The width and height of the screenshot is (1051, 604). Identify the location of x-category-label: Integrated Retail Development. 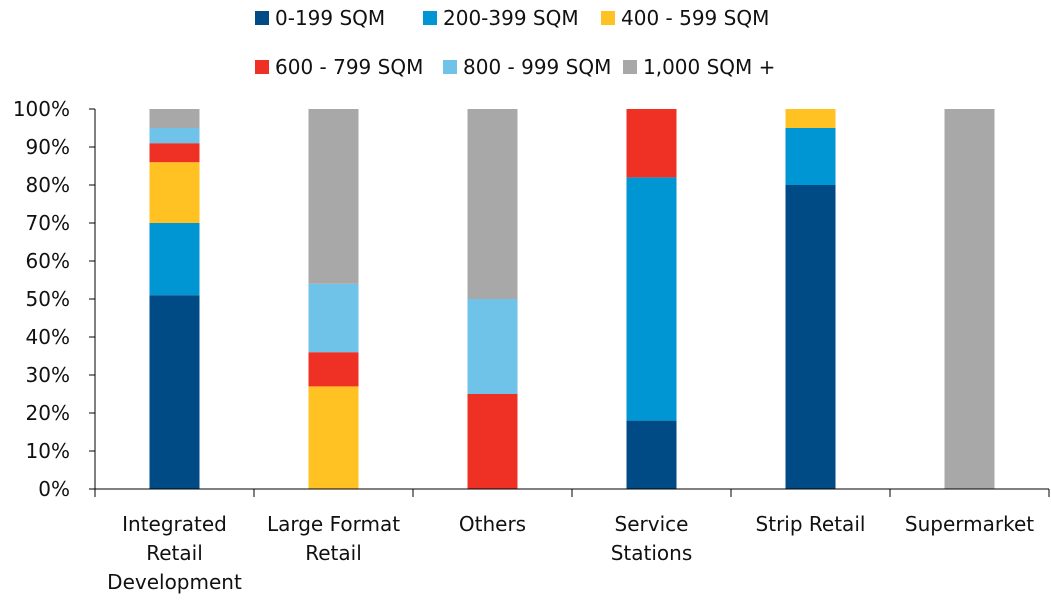
(175, 553).